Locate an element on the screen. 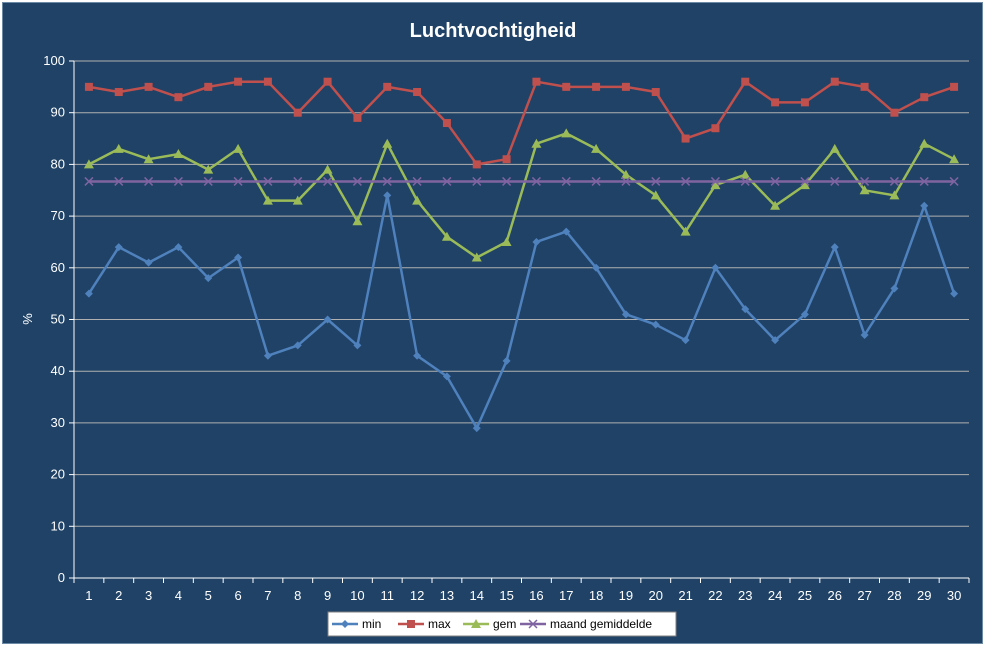  legend-item-maand-gemiddelde: maand gemiddelde is located at coordinates (586, 624).